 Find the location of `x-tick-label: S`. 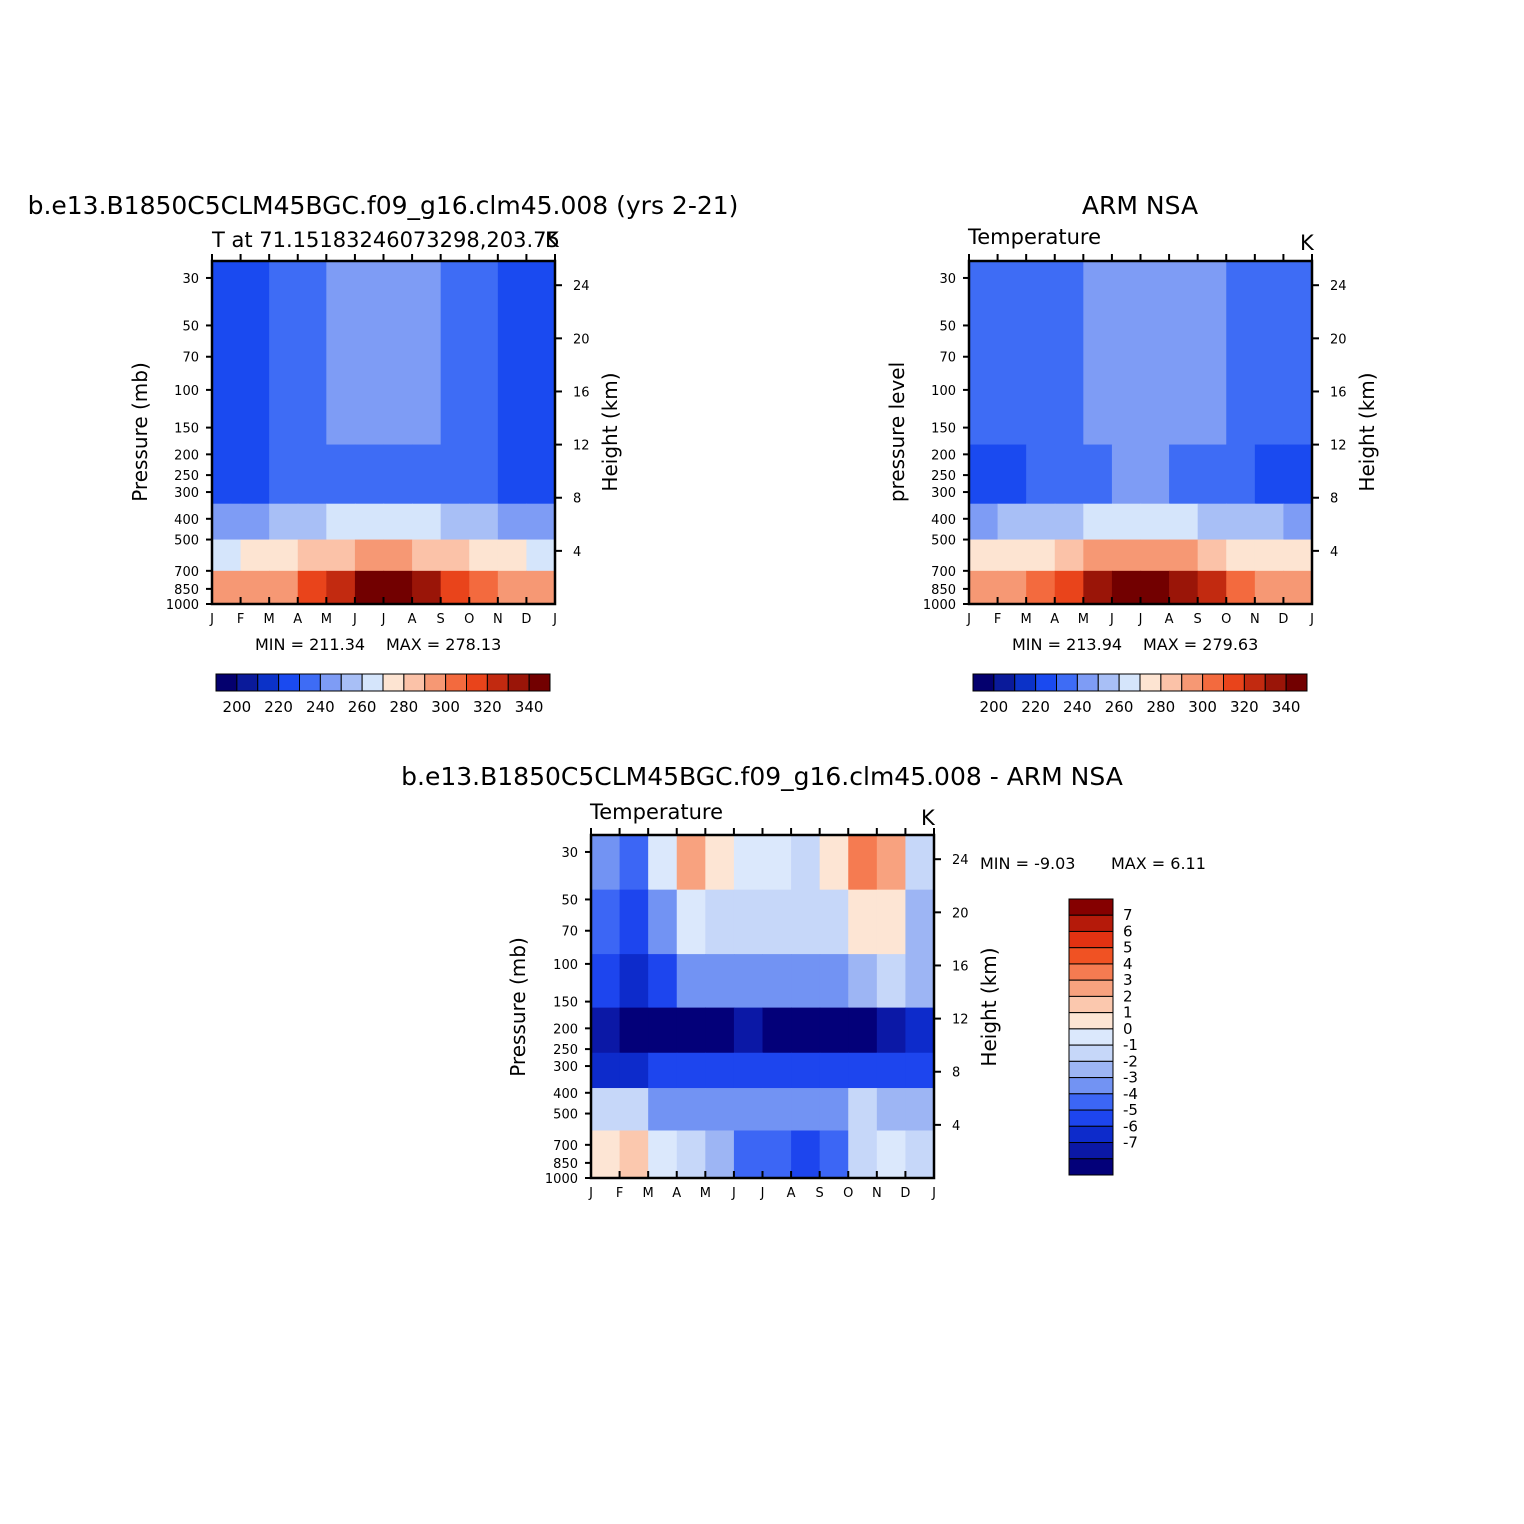

x-tick-label: S is located at coordinates (1198, 619).